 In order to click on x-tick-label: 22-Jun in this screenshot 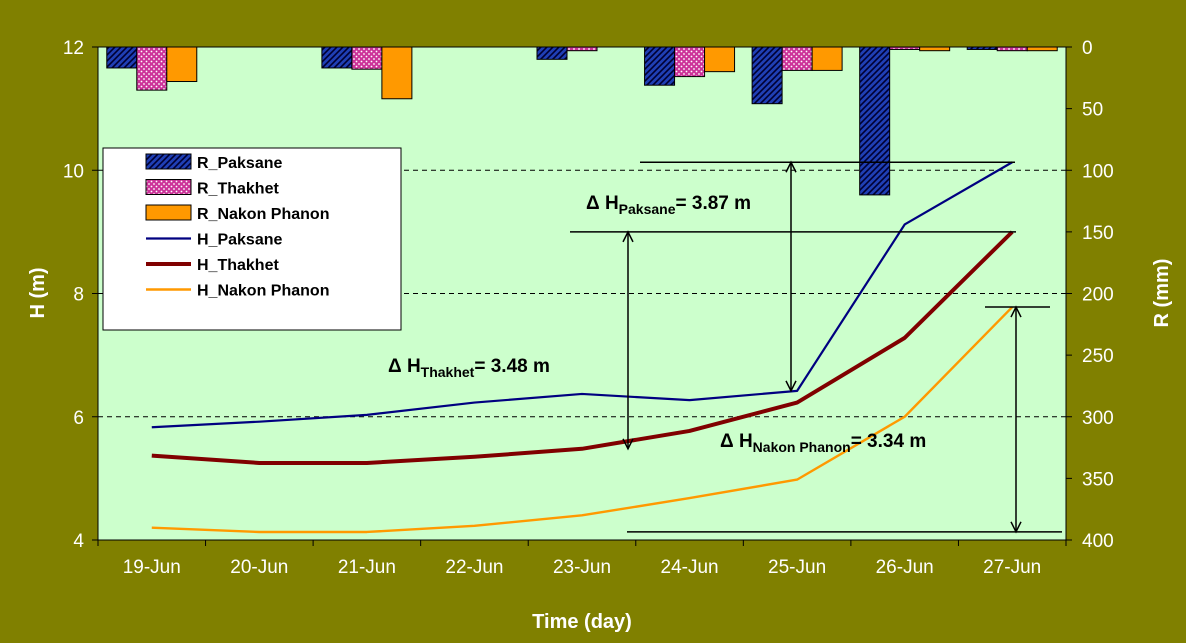, I will do `click(474, 567)`.